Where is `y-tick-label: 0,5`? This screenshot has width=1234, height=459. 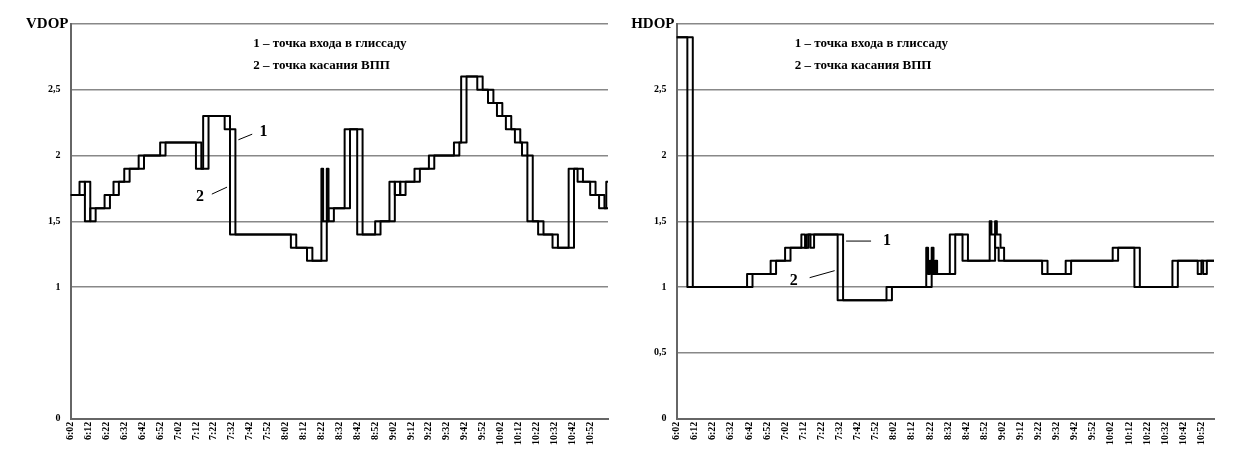 y-tick-label: 0,5 is located at coordinates (660, 352).